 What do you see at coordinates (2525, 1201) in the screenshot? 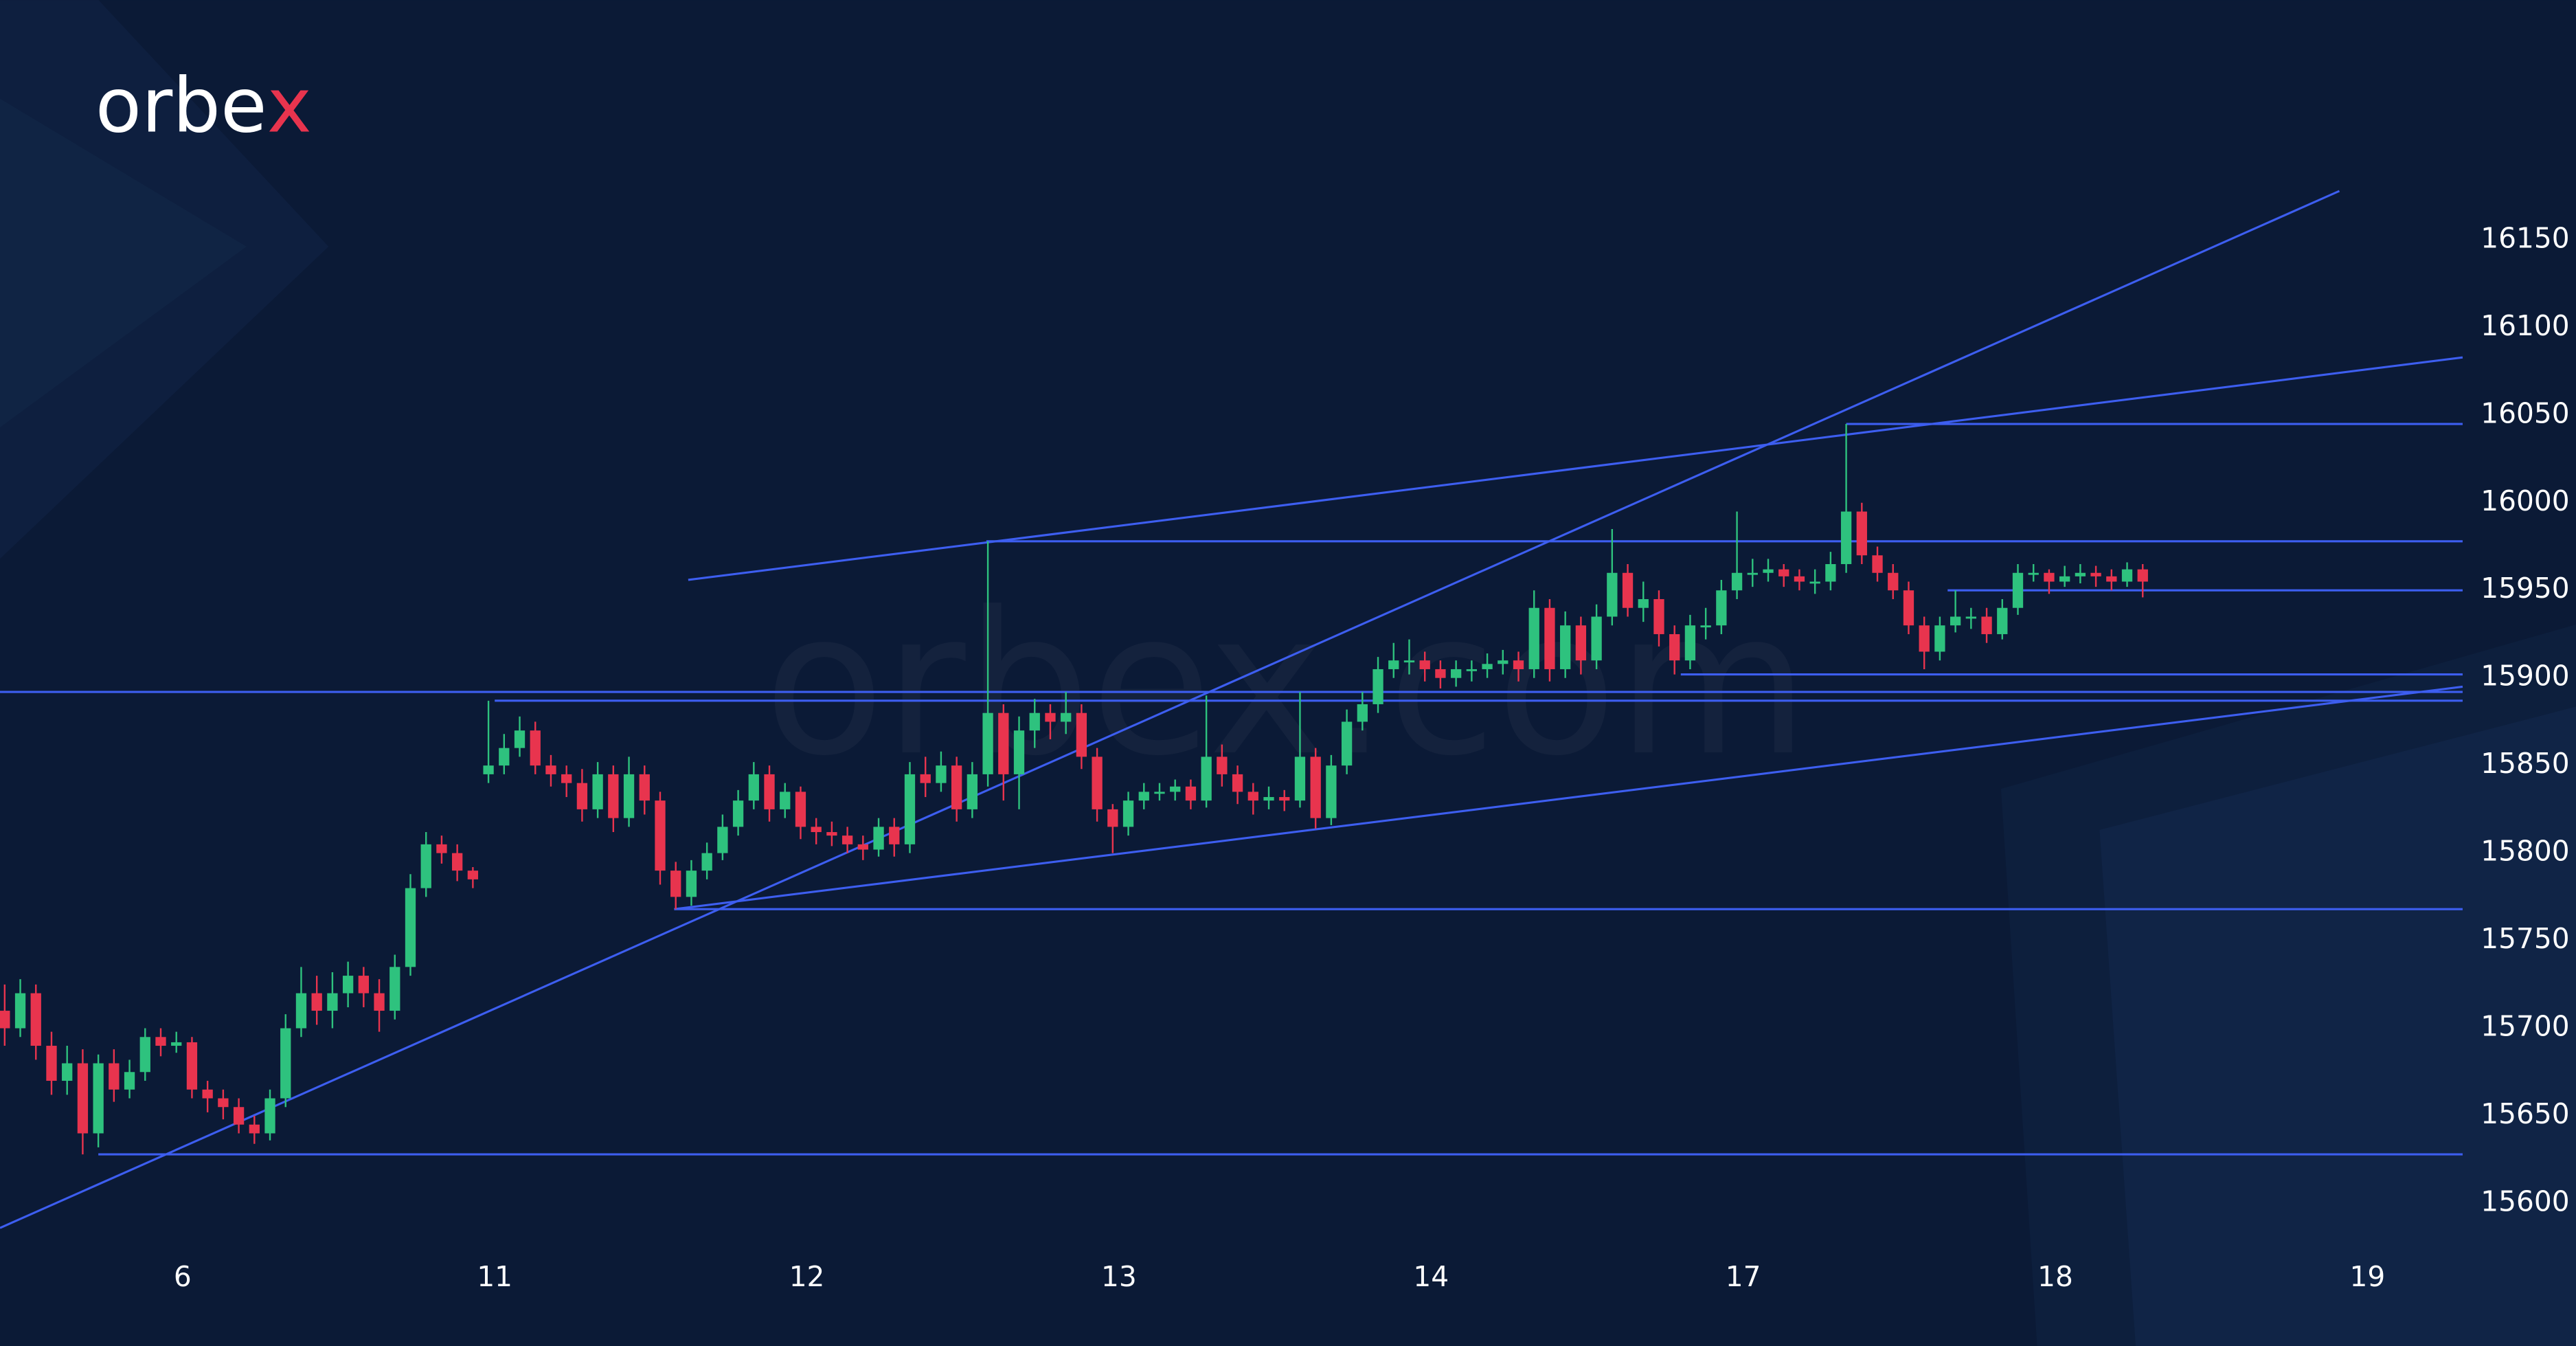
I see `y-tick-label: 15600` at bounding box center [2525, 1201].